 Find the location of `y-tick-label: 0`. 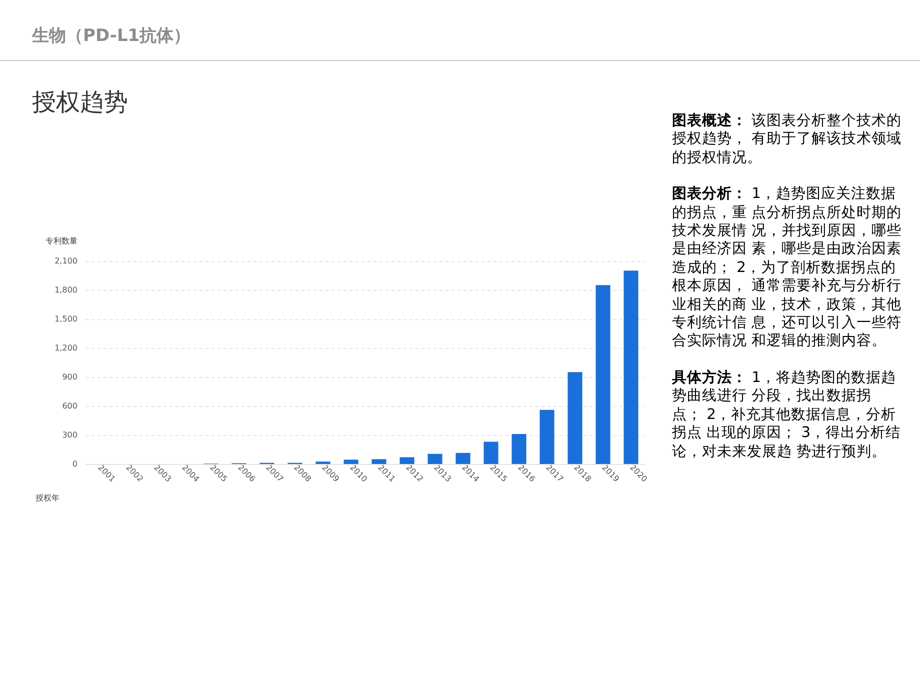

y-tick-label: 0 is located at coordinates (75, 464).